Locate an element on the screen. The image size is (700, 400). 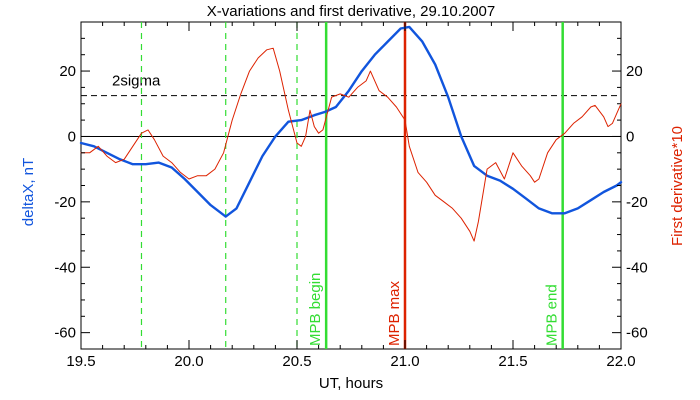
y-tick-label-right: 20 is located at coordinates (634, 71).